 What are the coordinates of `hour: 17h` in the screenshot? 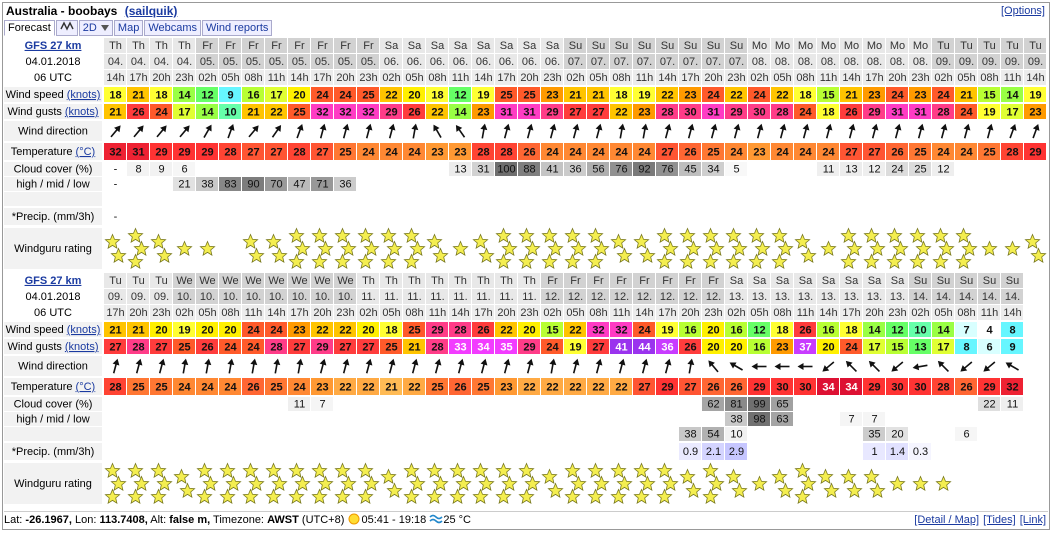 It's located at (874, 78).